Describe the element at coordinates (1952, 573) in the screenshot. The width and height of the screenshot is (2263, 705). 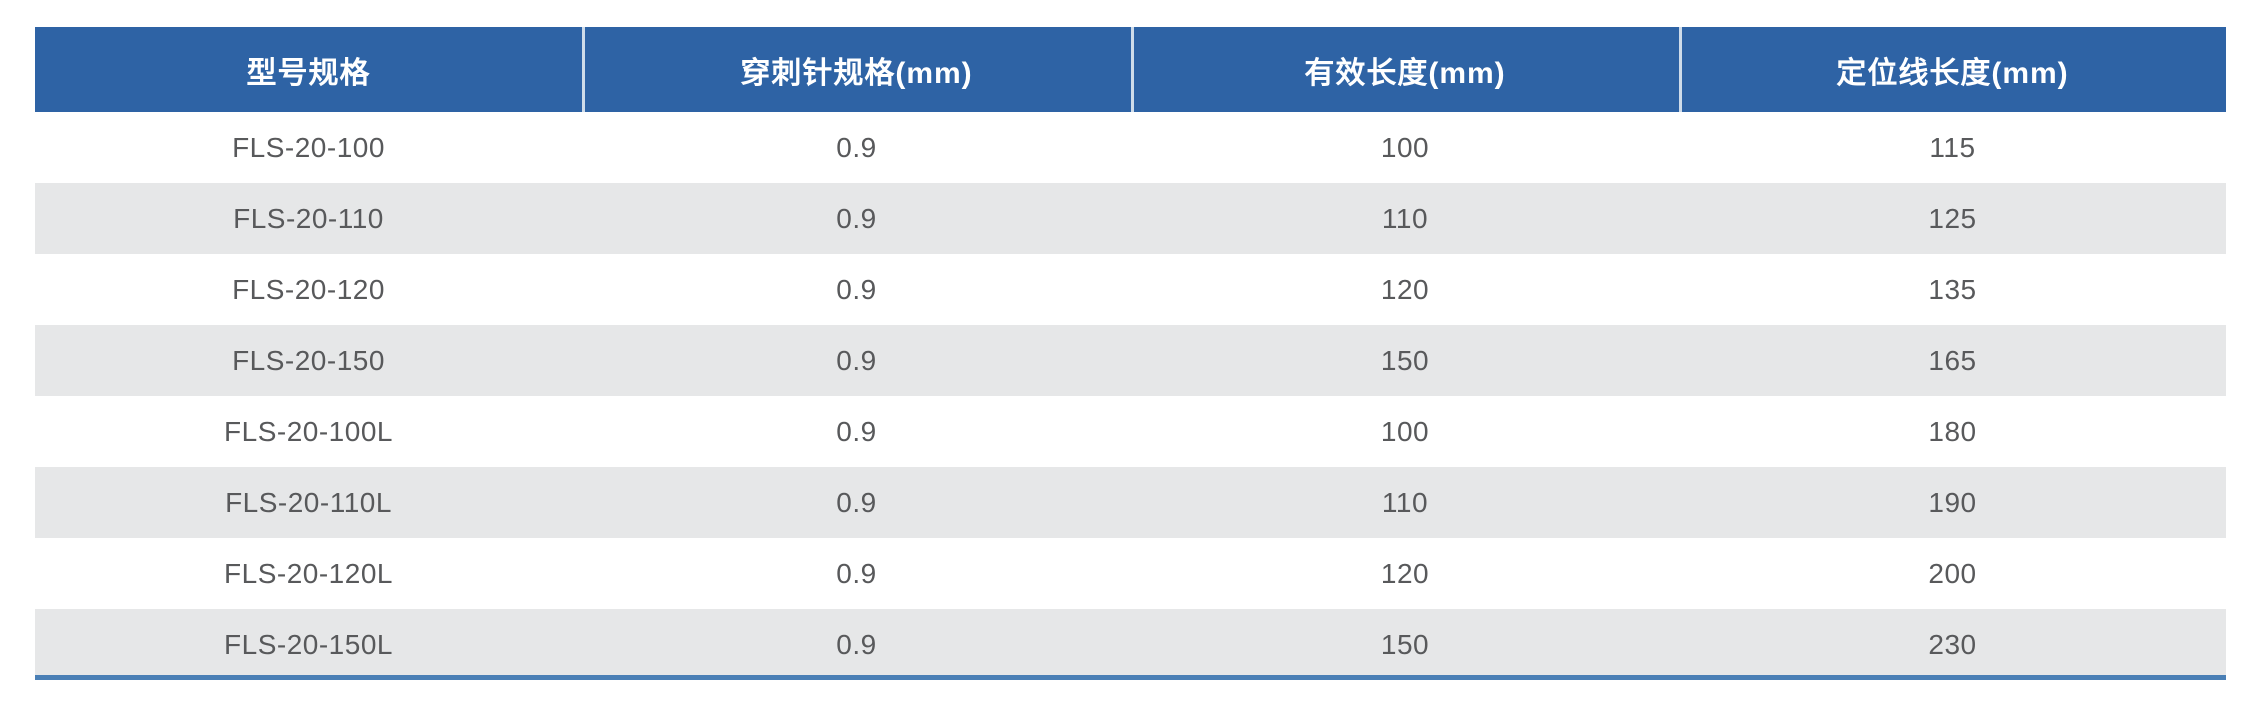
I see `cell-locator-wire-length: 200` at that location.